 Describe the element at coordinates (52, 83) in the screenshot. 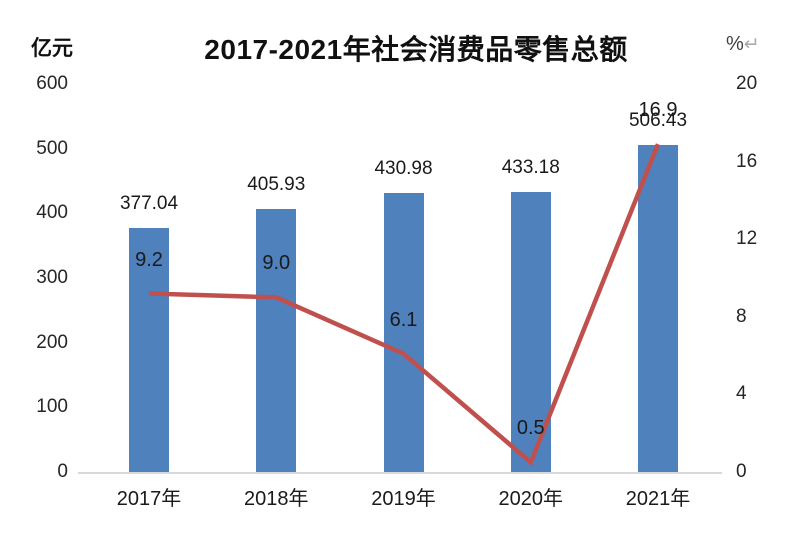

I see `left-axis-tick-label: 600` at that location.